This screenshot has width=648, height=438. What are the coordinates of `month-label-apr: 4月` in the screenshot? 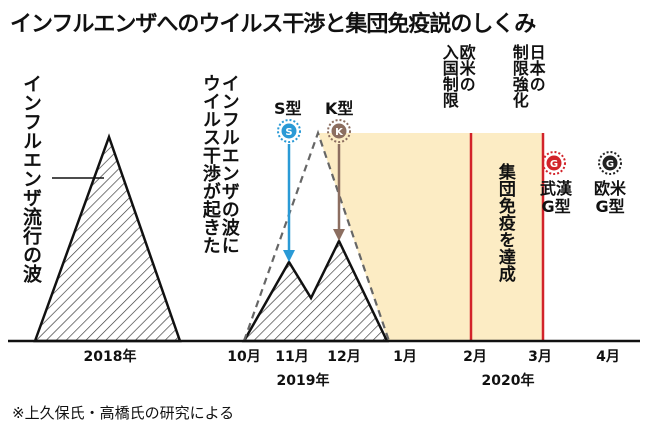 It's located at (608, 357).